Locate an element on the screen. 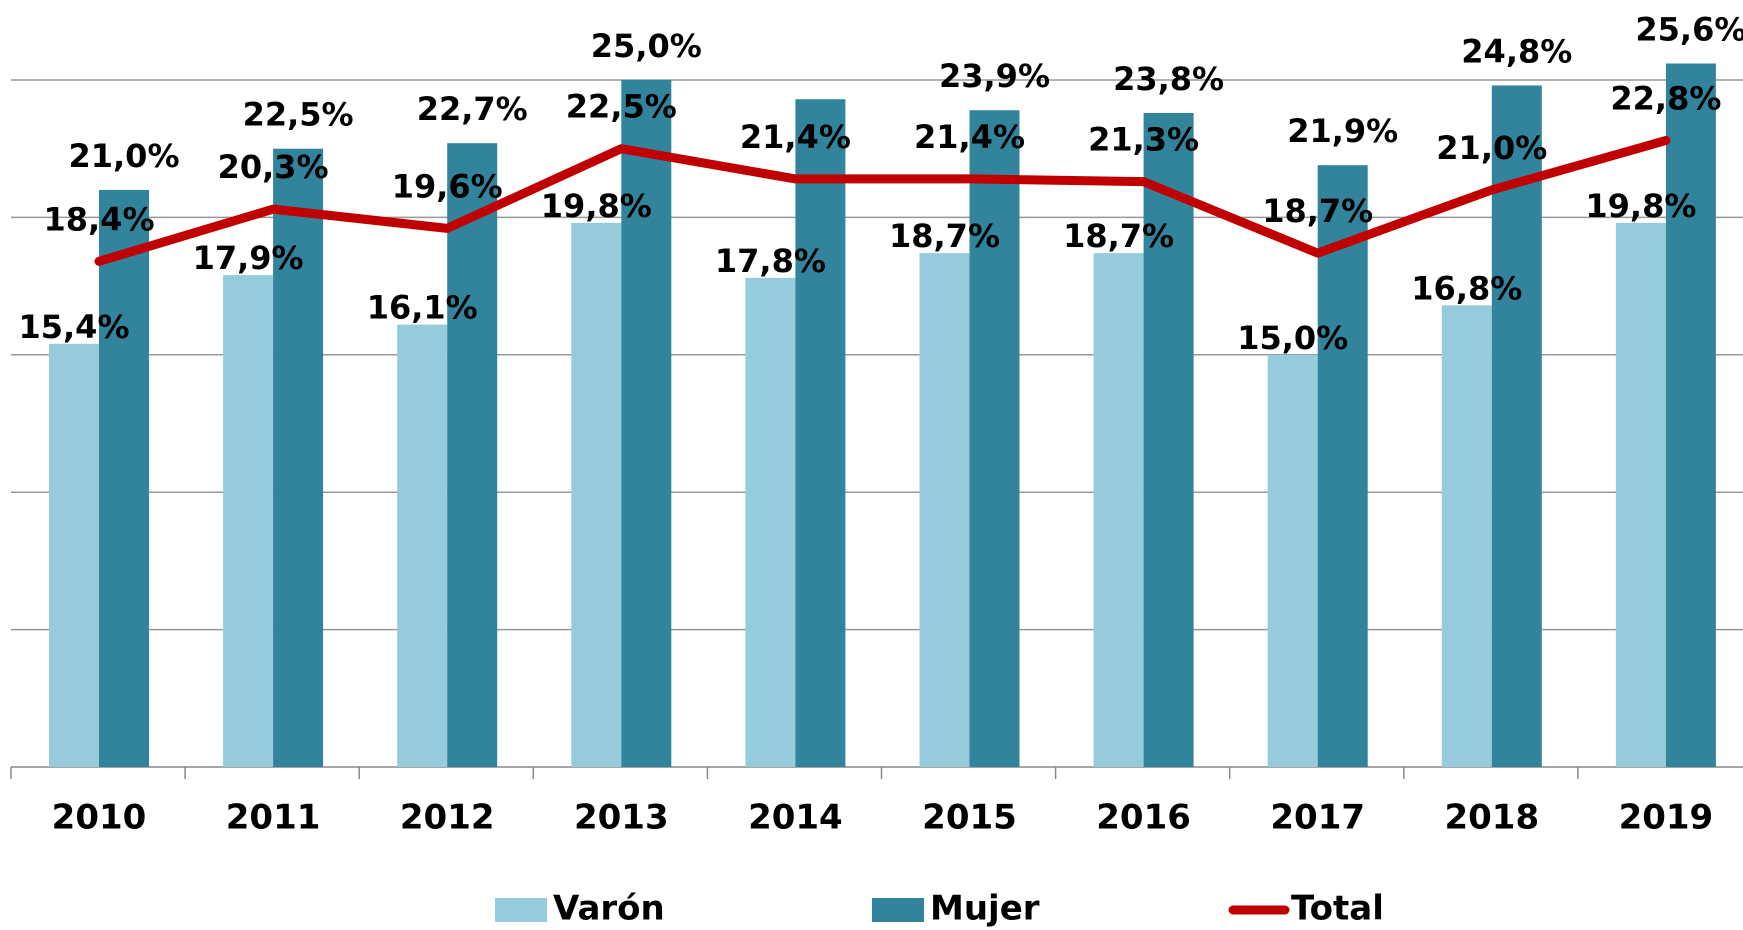 The width and height of the screenshot is (1743, 930). x-tick-label: 2014 is located at coordinates (795, 818).